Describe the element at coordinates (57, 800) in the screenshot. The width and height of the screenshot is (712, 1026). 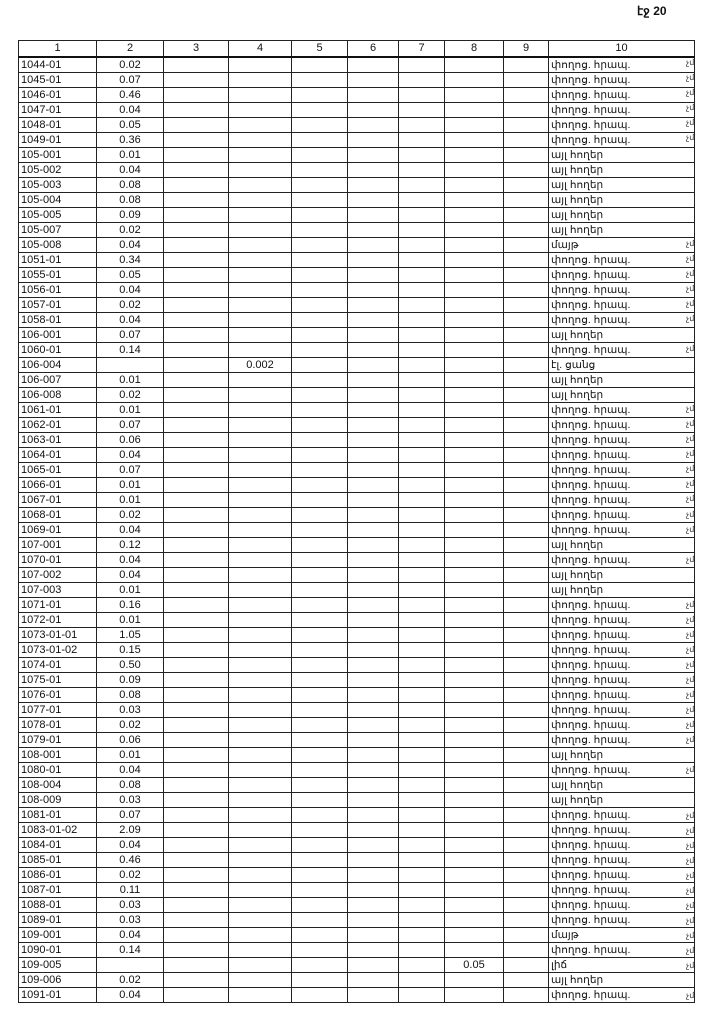
I see `parcel-id-cell: 108-009` at that location.